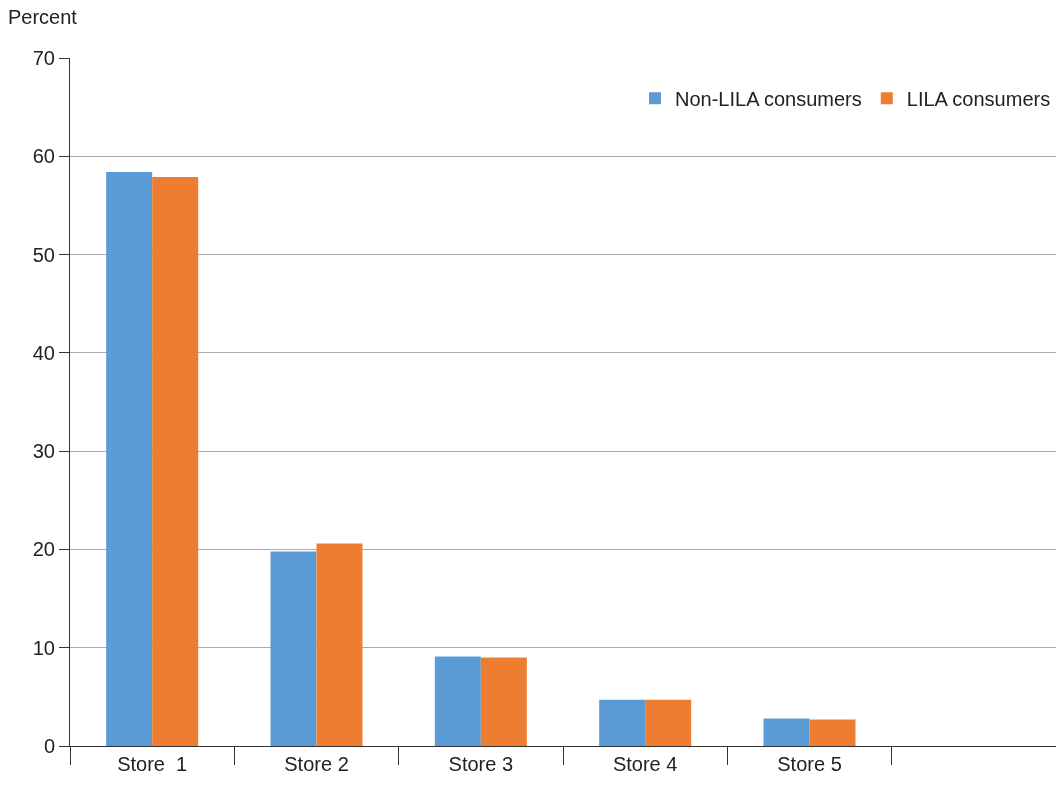  What do you see at coordinates (43, 352) in the screenshot?
I see `y-tick-label: 40` at bounding box center [43, 352].